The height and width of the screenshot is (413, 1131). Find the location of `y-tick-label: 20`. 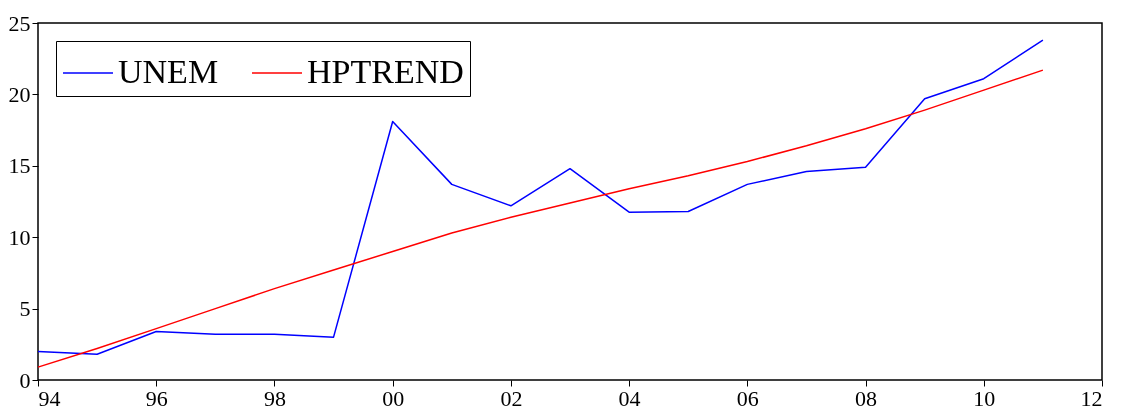

y-tick-label: 20 is located at coordinates (19, 94).